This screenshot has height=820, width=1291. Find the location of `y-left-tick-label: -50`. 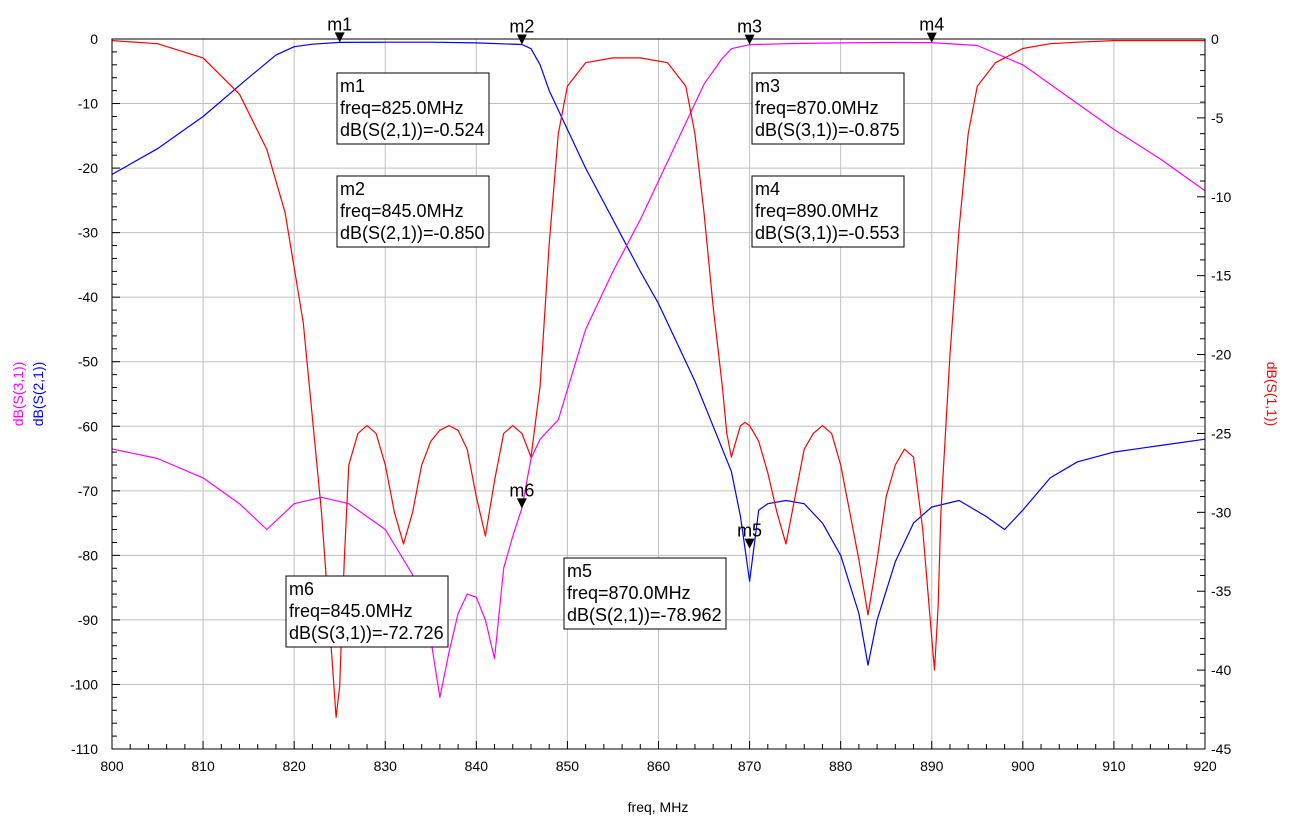

y-left-tick-label: -50 is located at coordinates (88, 362).